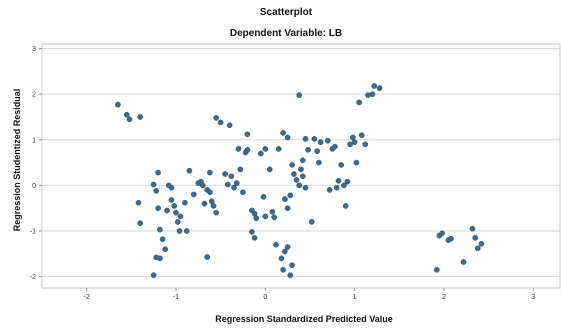 Image resolution: width=561 pixels, height=330 pixels. Describe the element at coordinates (176, 297) in the screenshot. I see `x-tick-label: -1` at that location.